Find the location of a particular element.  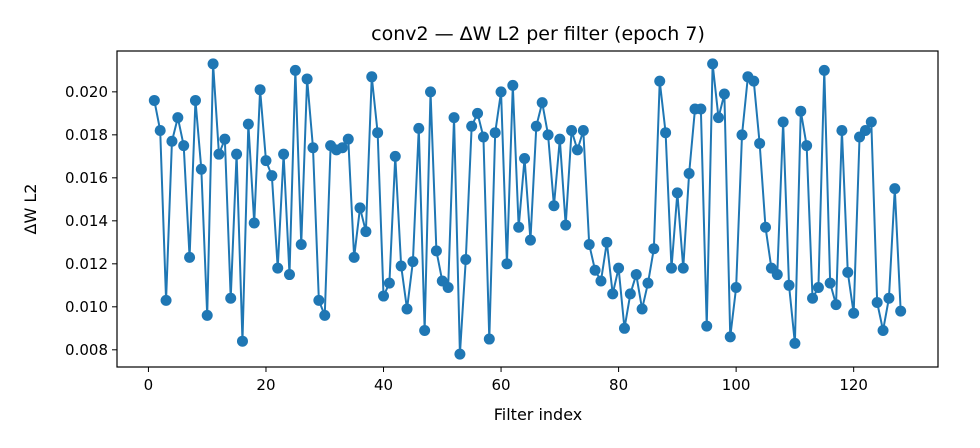

y-tick-label: 0.010 is located at coordinates (86, 307).